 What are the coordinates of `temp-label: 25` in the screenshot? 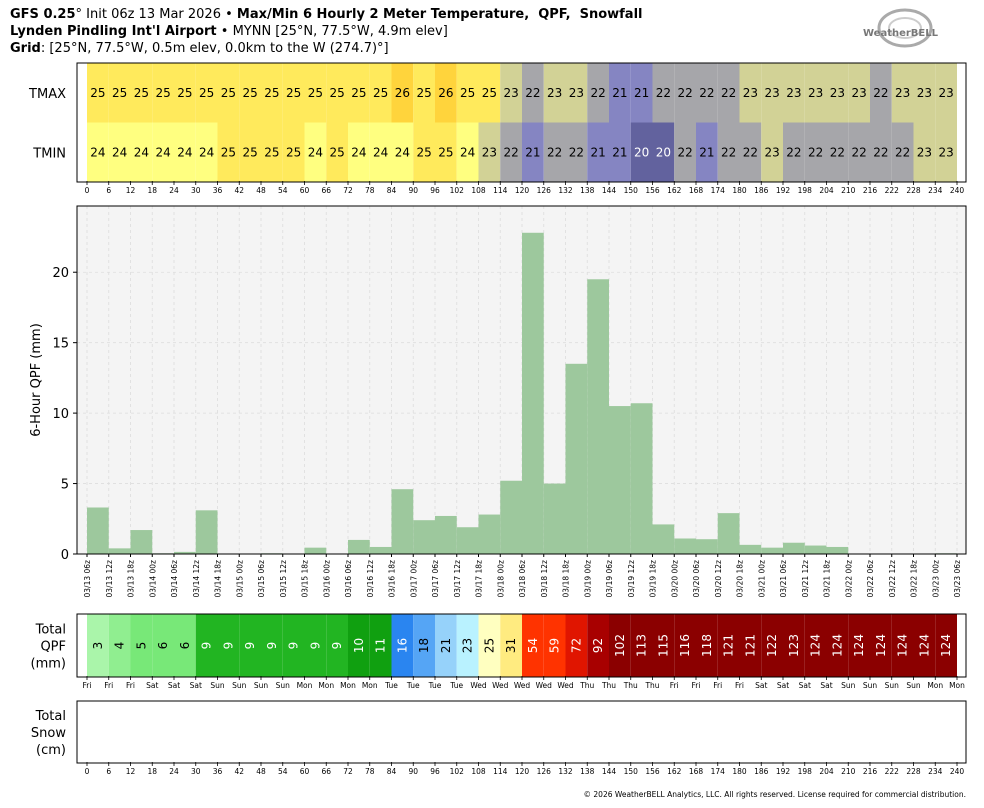 It's located at (336, 93).